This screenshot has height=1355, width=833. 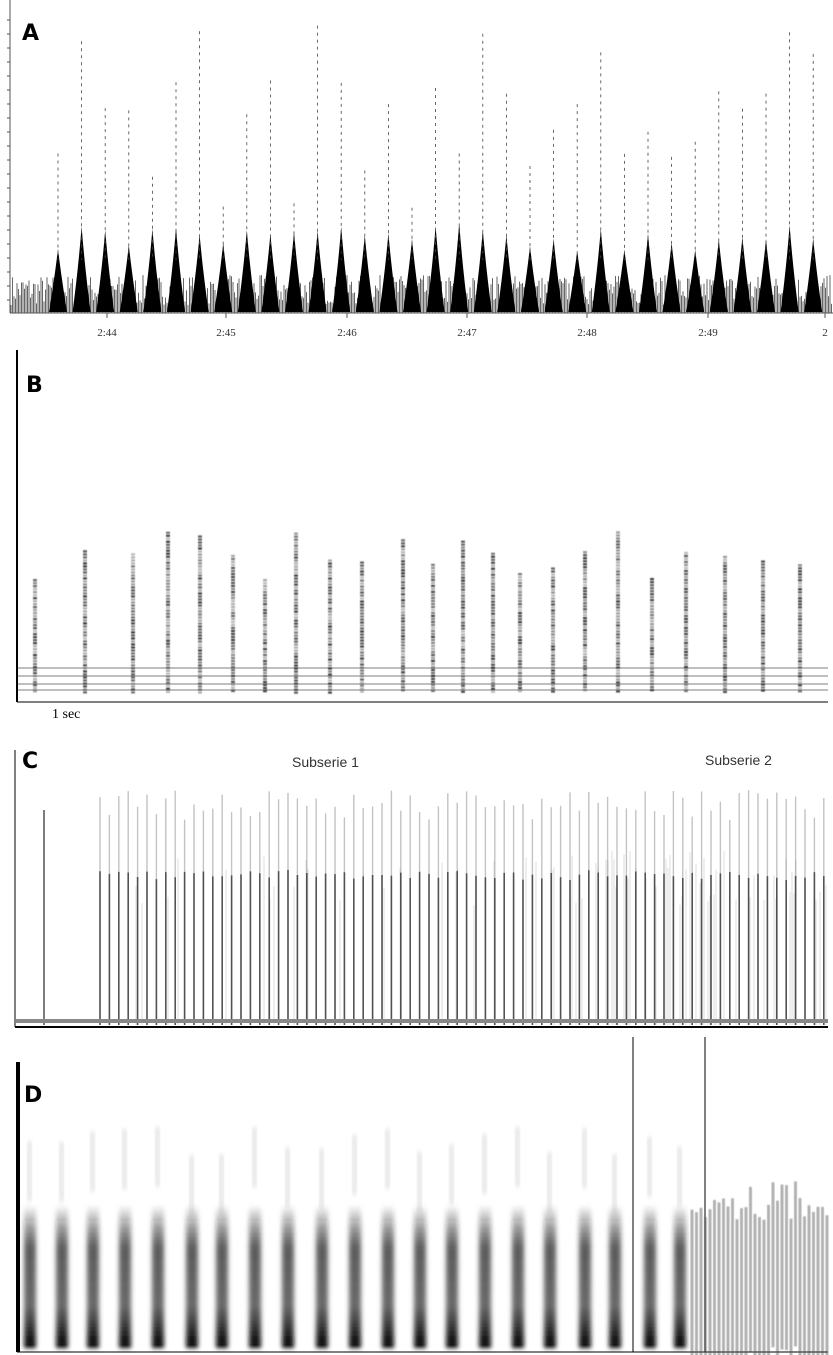 I want to click on scale-label: 1 sec, so click(x=66, y=714).